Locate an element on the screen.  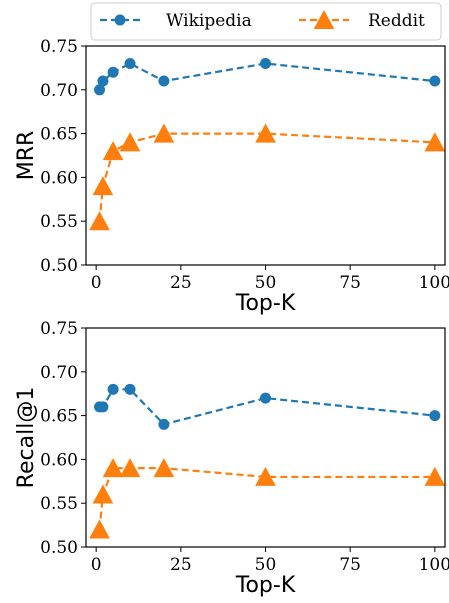
series-line-reddit is located at coordinates (266, 177).